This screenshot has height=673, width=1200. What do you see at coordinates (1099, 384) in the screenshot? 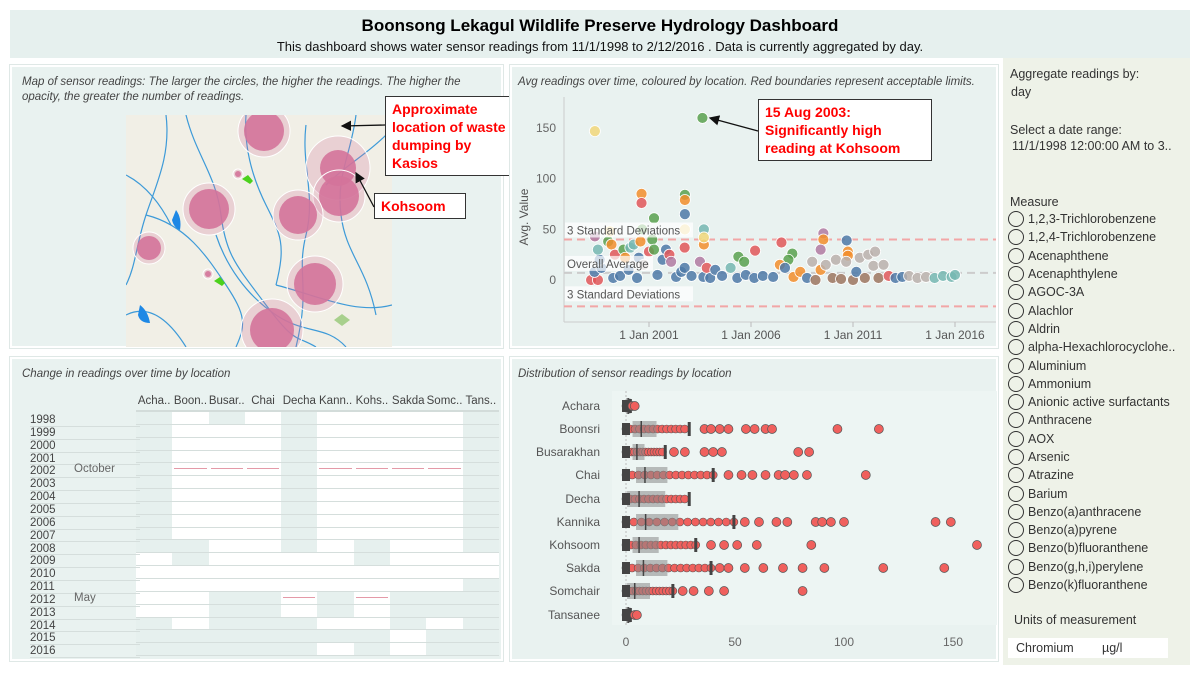
I see `measure-option: Ammonium` at bounding box center [1099, 384].